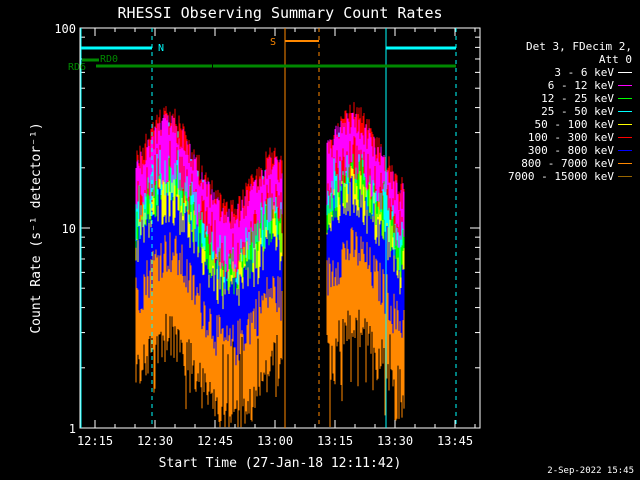 The height and width of the screenshot is (480, 640). I want to click on legend-entry-label: 50 - 100 keV, so click(574, 124).